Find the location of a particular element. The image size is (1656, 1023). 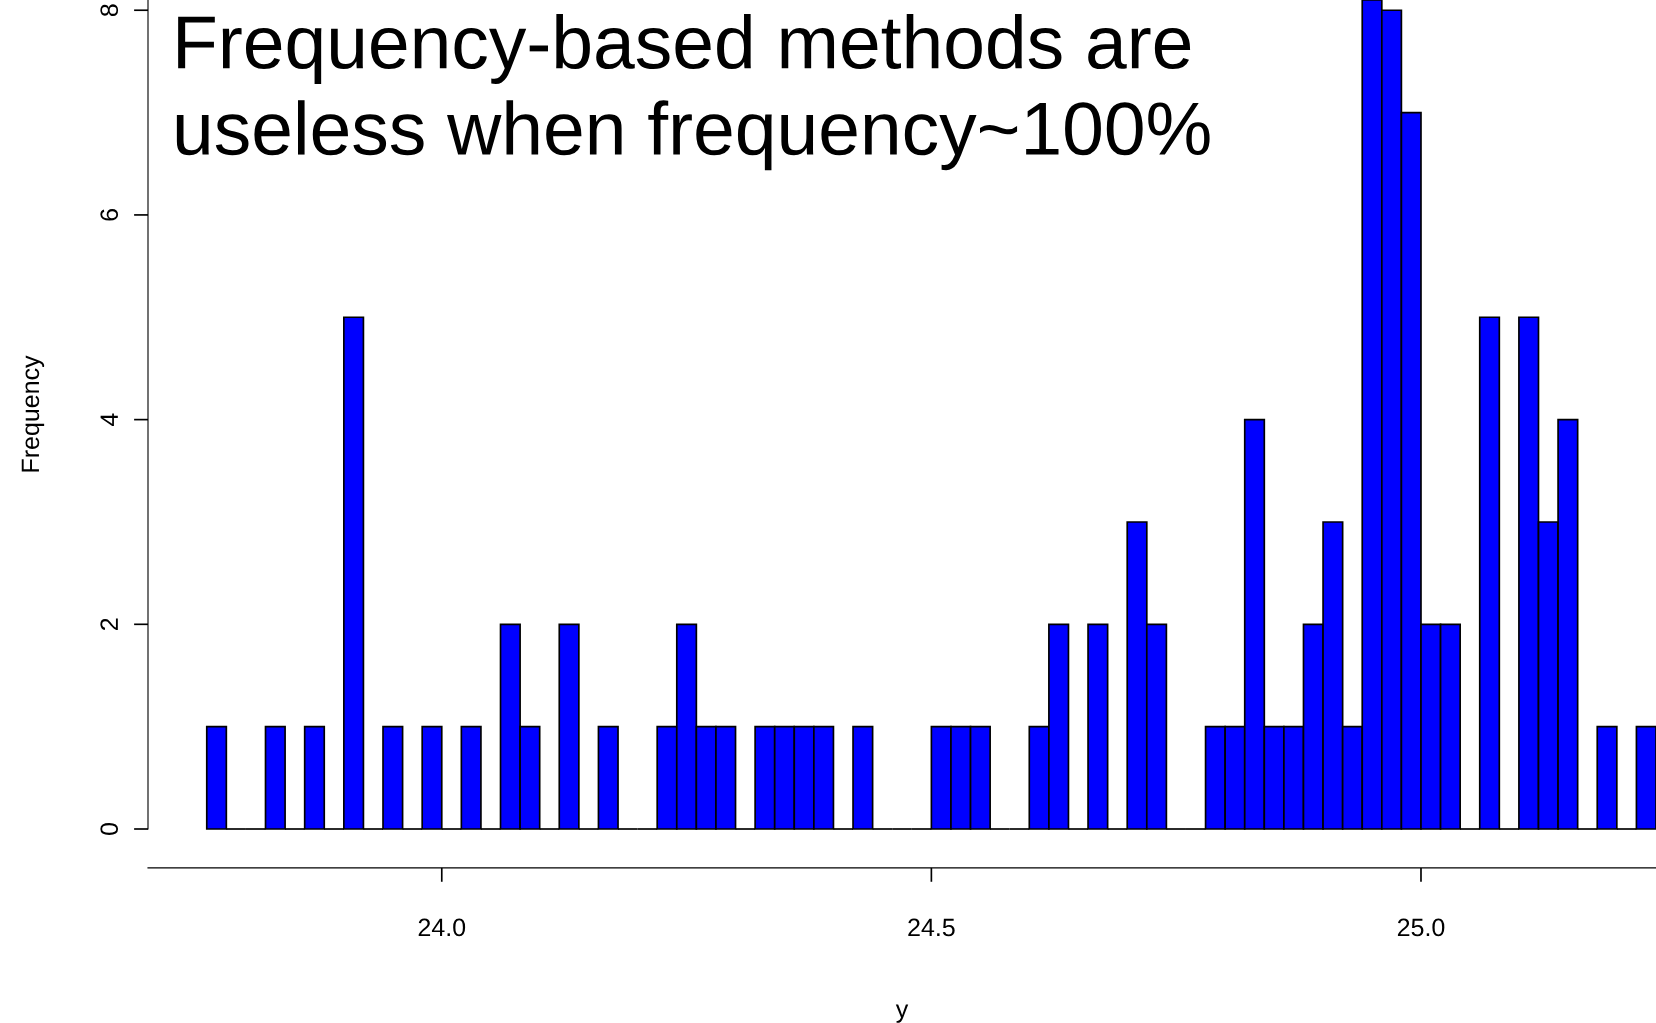

x-tick-label: 24.0 is located at coordinates (442, 927).